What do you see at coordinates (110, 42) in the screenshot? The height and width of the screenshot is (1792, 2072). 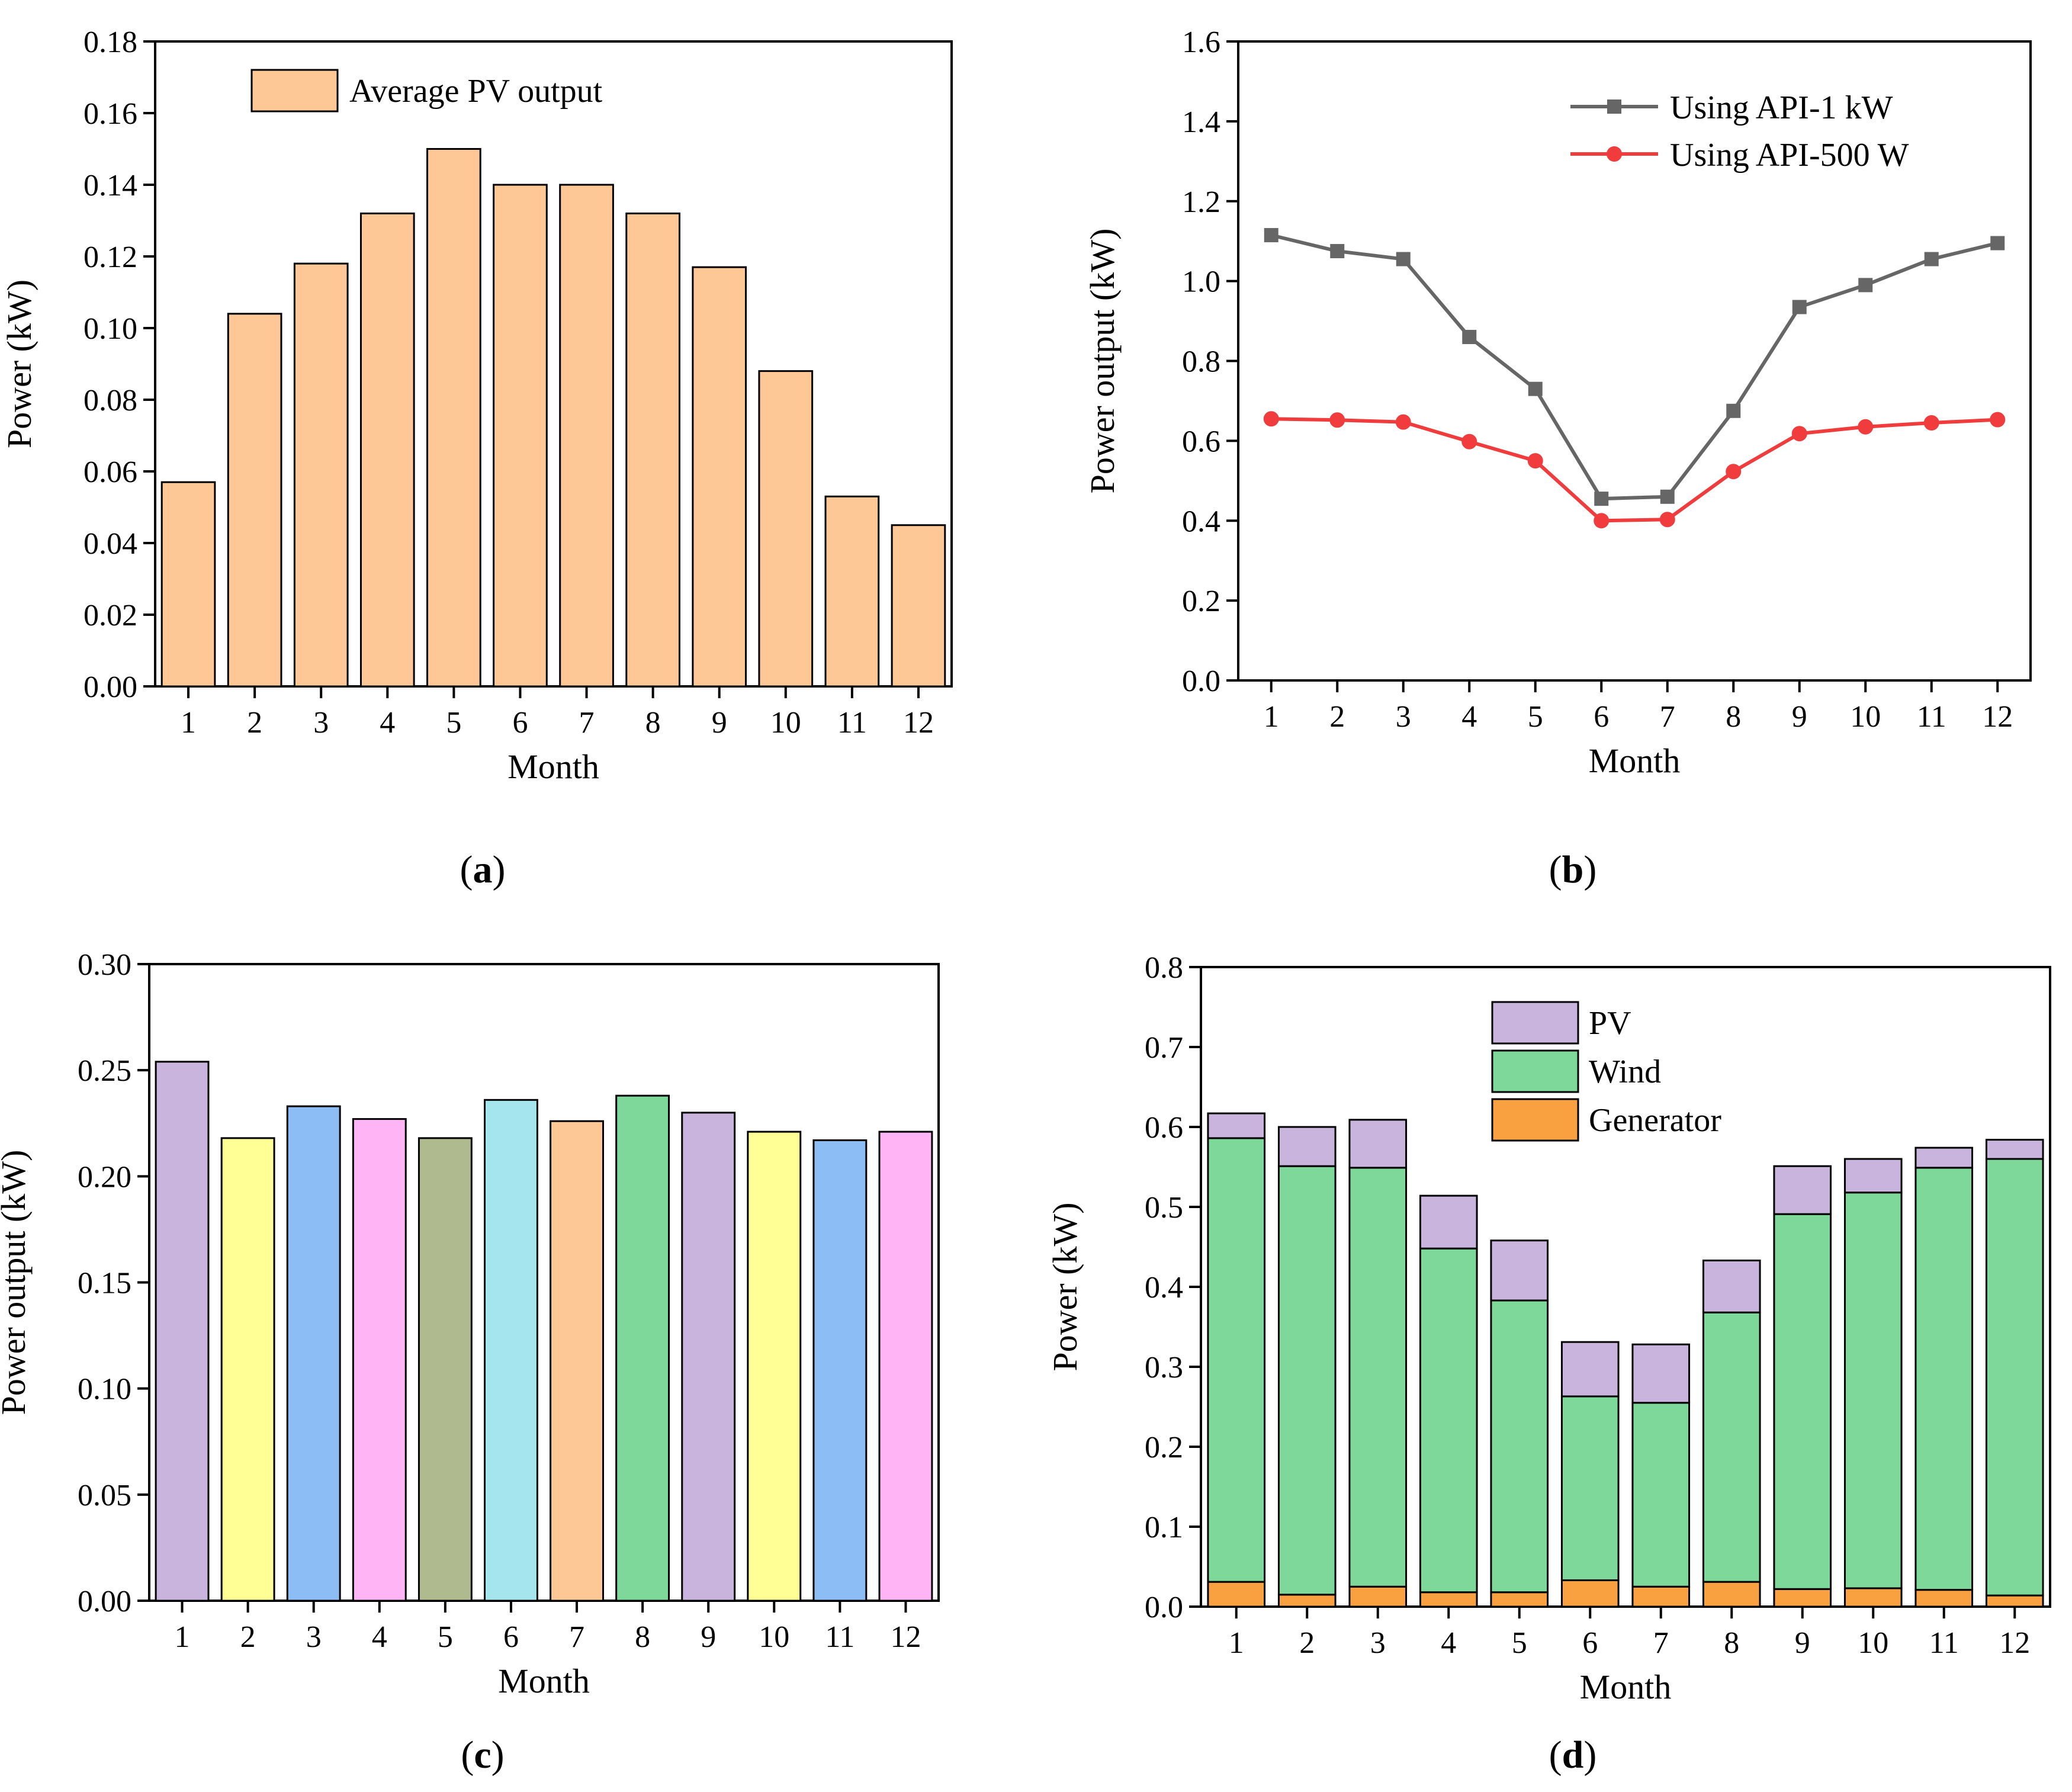 I see `y-tick-label: 0.18` at bounding box center [110, 42].